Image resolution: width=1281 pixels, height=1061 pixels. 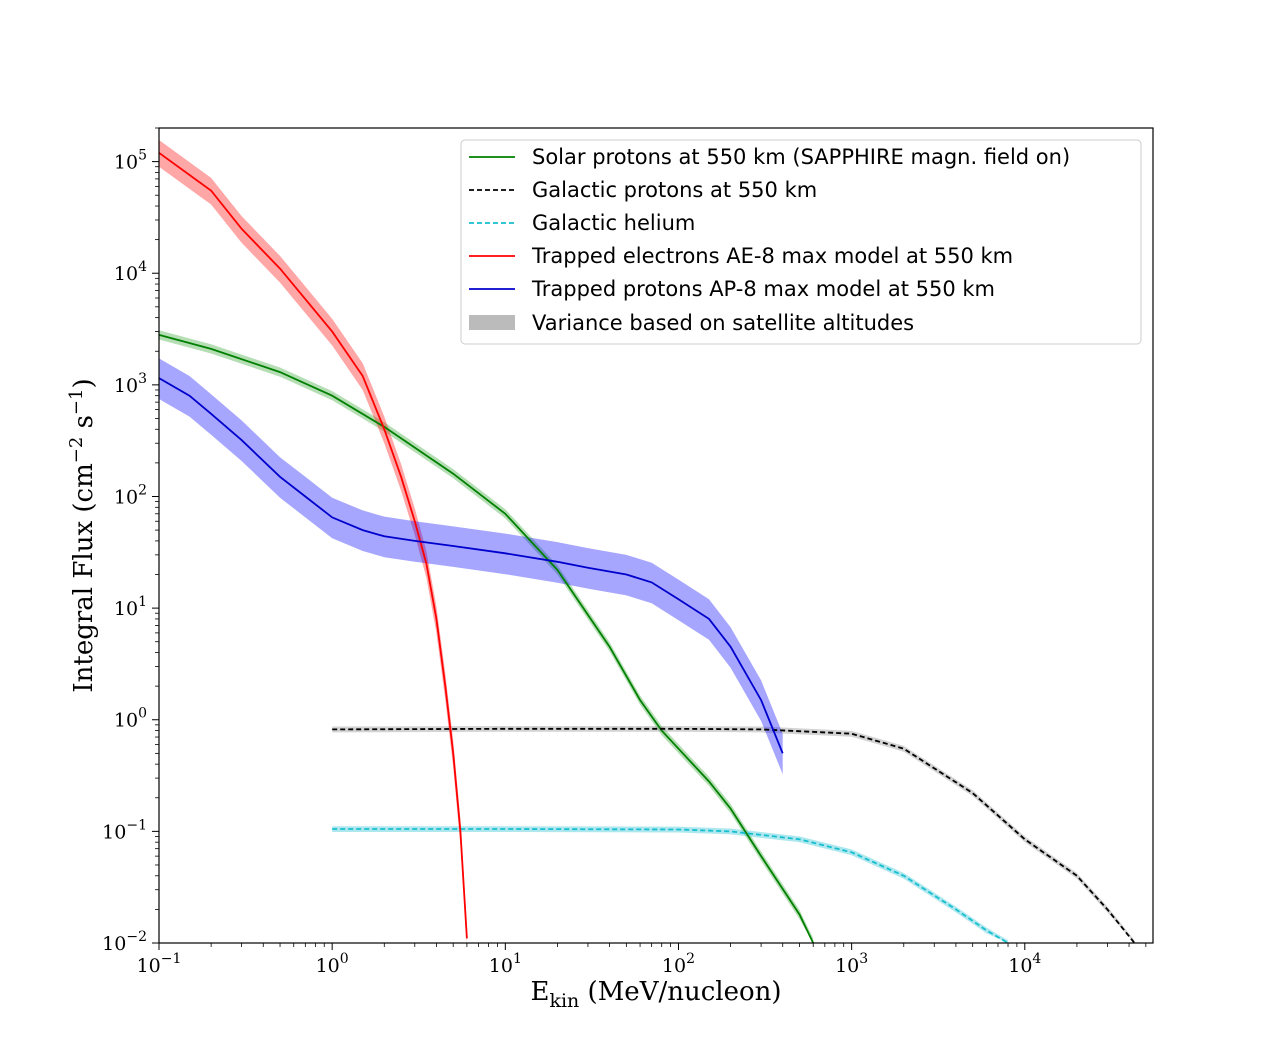 I want to click on x-tick-label-5: 10⁴, so click(x=1024, y=964).